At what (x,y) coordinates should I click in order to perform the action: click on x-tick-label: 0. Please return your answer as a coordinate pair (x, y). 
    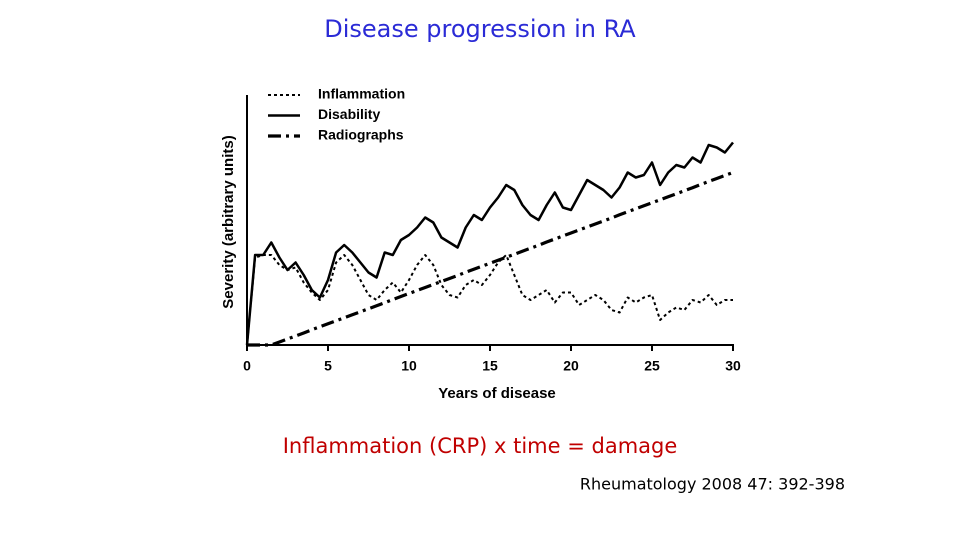
    Looking at the image, I should click on (247, 366).